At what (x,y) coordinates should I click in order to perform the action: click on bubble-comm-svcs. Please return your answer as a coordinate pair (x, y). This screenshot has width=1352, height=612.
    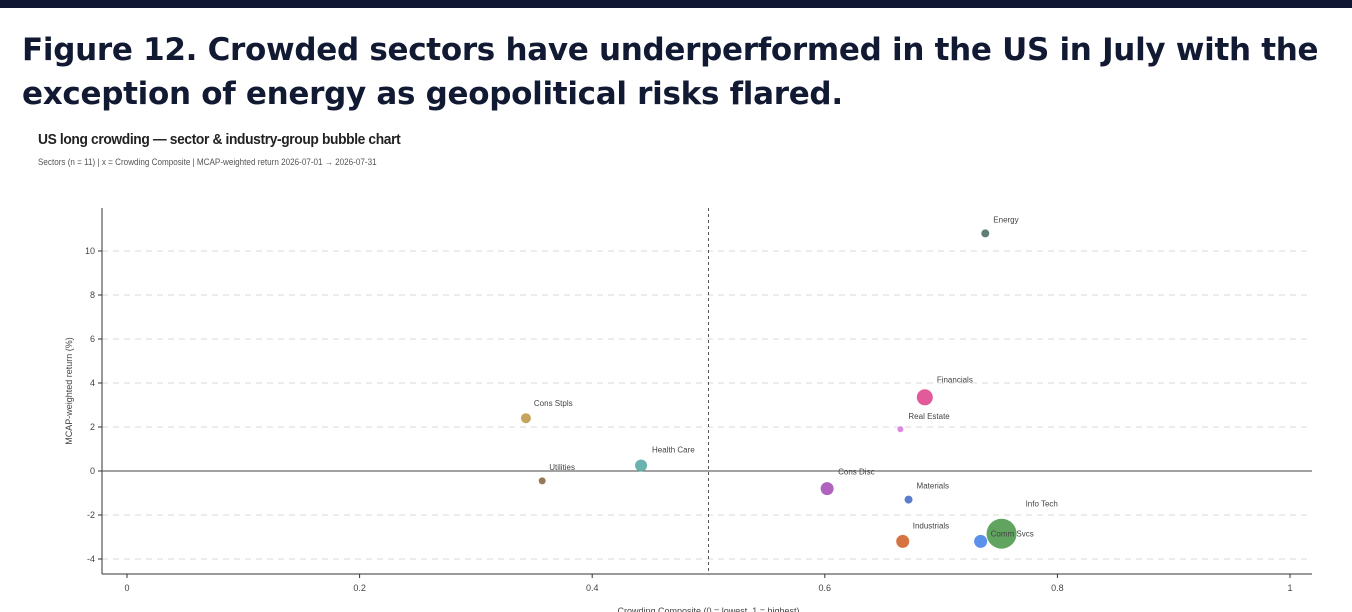
    Looking at the image, I should click on (981, 541).